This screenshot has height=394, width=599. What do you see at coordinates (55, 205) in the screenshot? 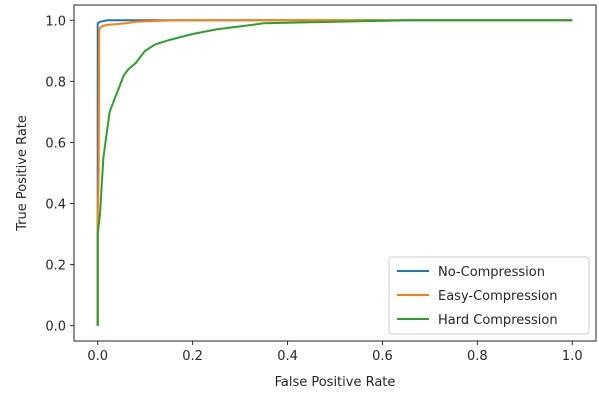
I see `y-tick-label: 0.4` at bounding box center [55, 205].